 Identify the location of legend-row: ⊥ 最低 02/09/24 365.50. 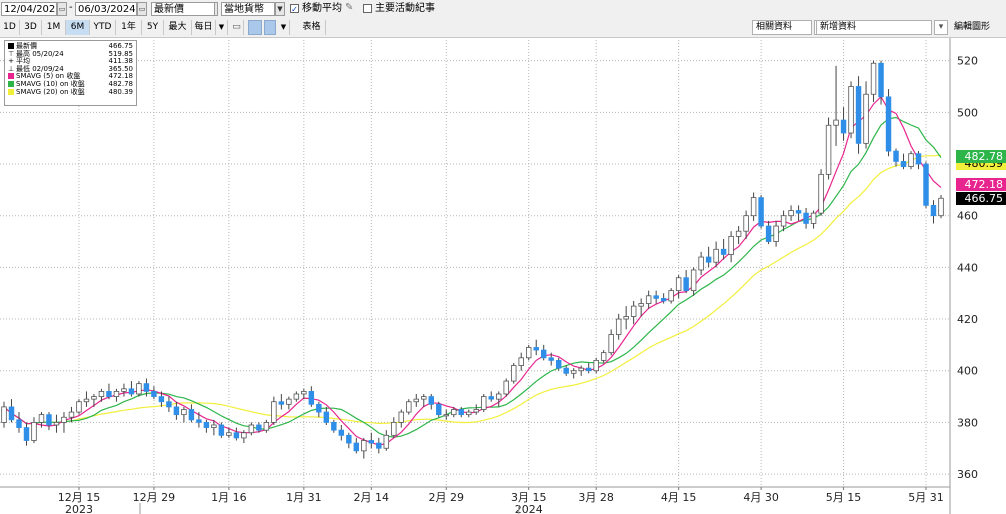
(71, 69).